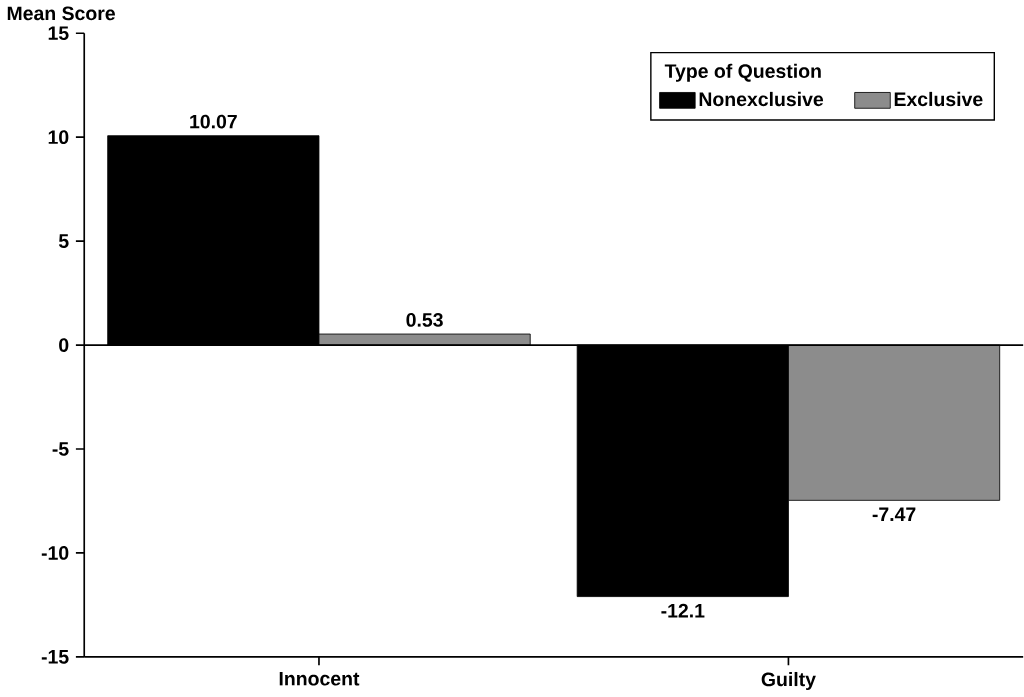 Image resolution: width=1024 pixels, height=697 pixels. I want to click on x-tick-label: Guilty, so click(788, 681).